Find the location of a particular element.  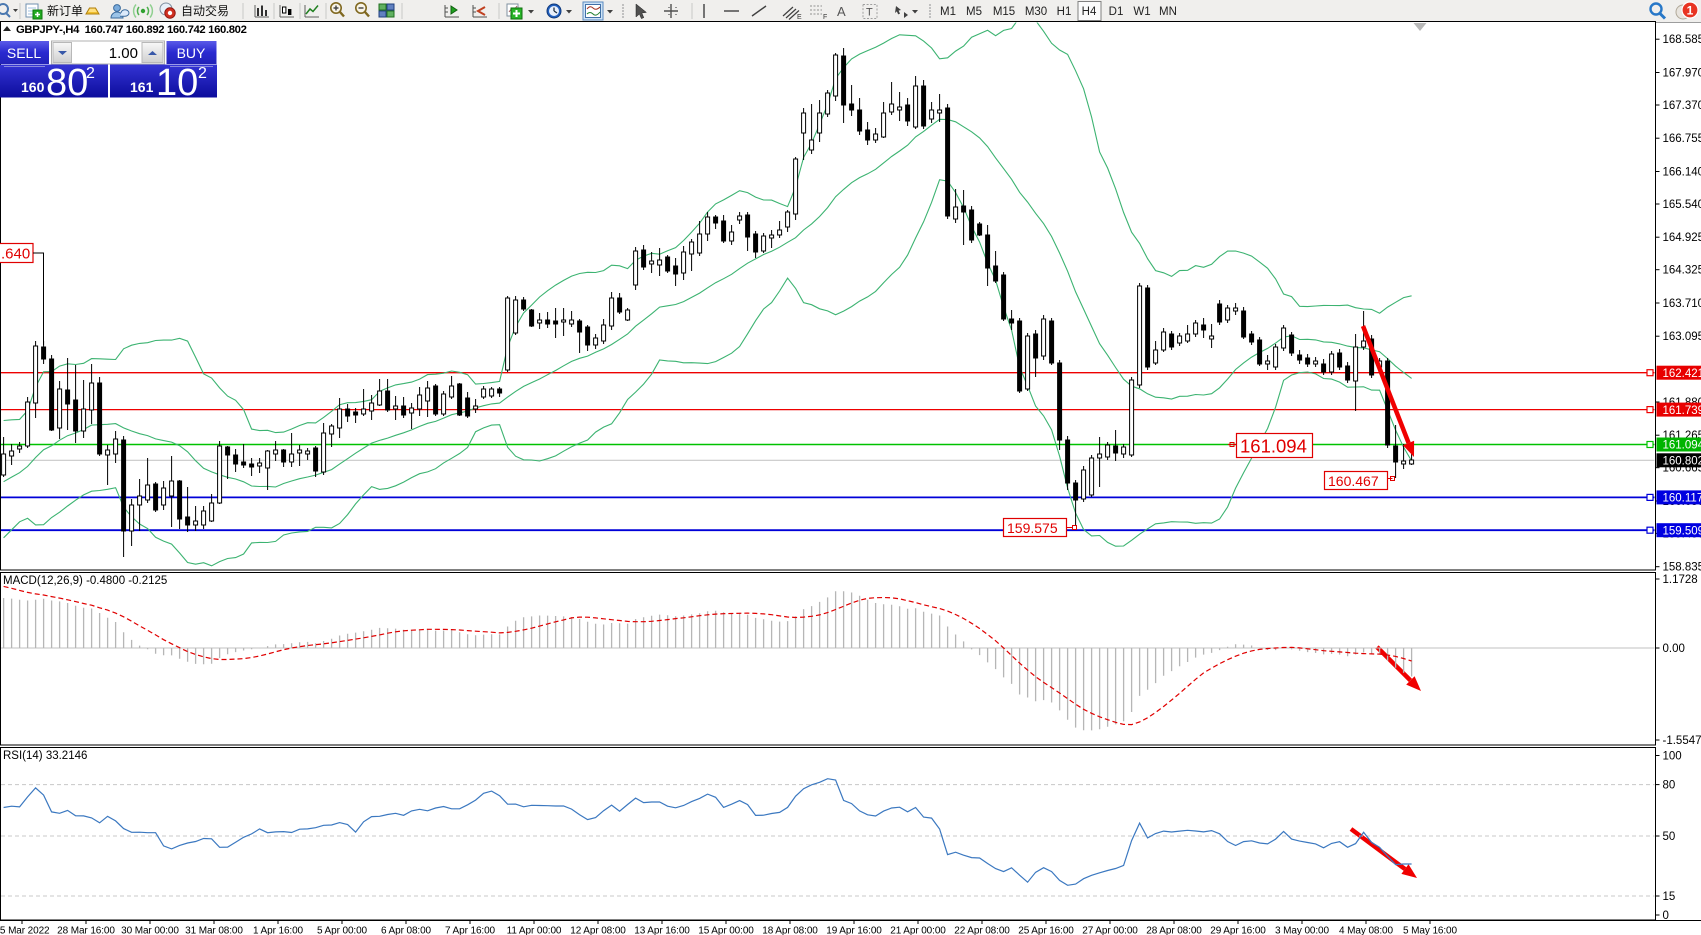

svg-text: 160 is located at coordinates (33, 87).